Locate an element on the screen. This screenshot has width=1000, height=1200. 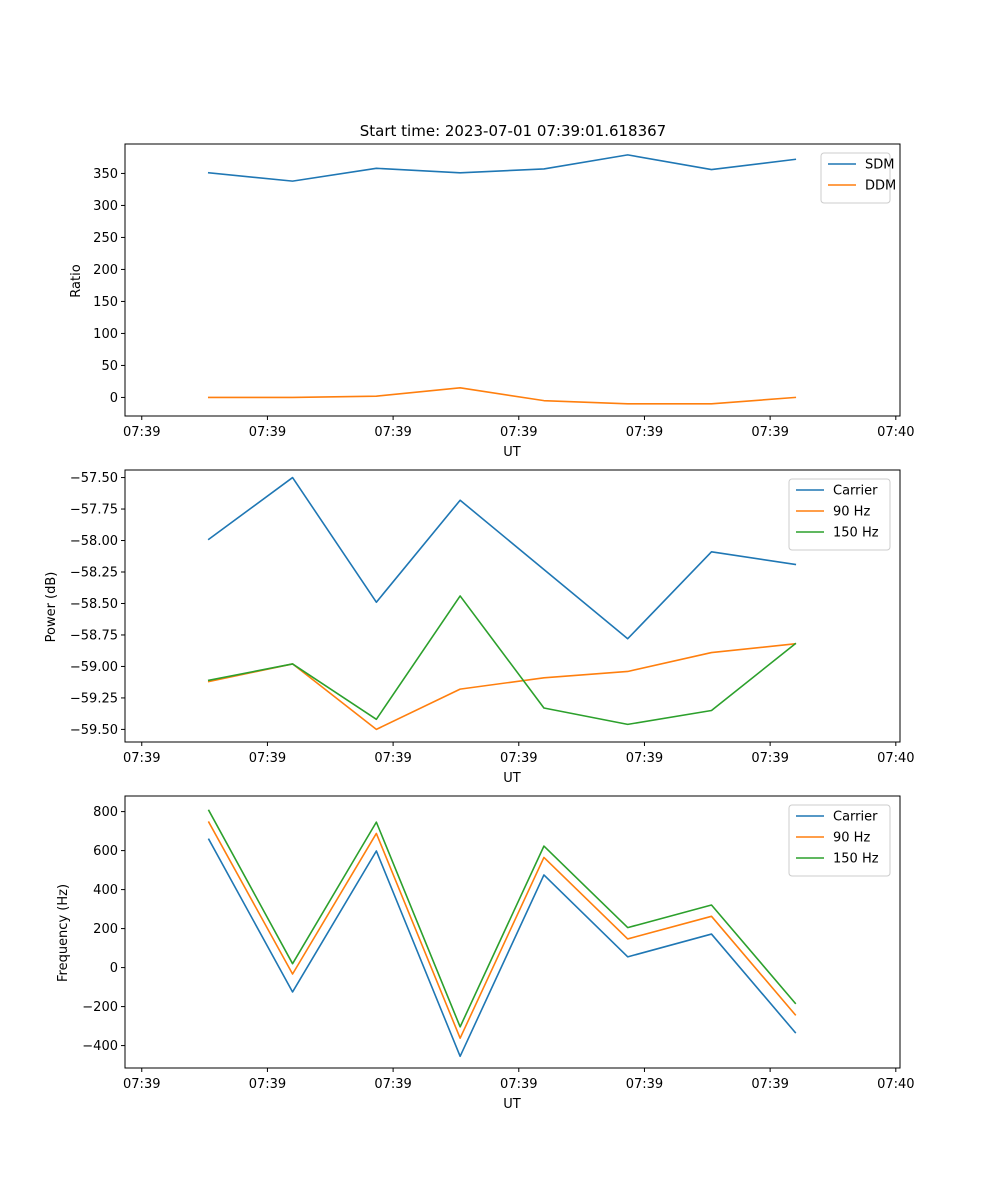
ratio-y-tick-label: 50 is located at coordinates (109, 366).